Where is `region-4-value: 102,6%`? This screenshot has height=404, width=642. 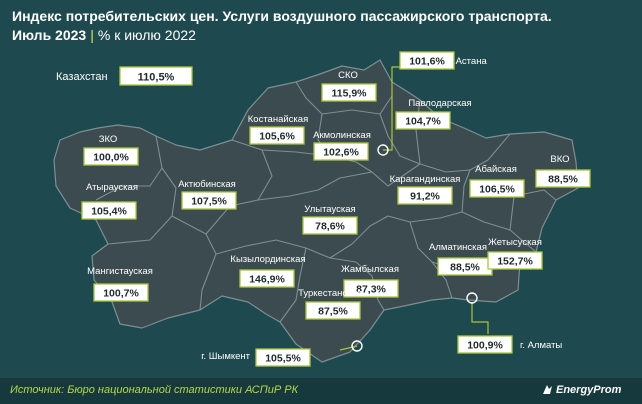
region-4-value: 102,6% is located at coordinates (341, 153).